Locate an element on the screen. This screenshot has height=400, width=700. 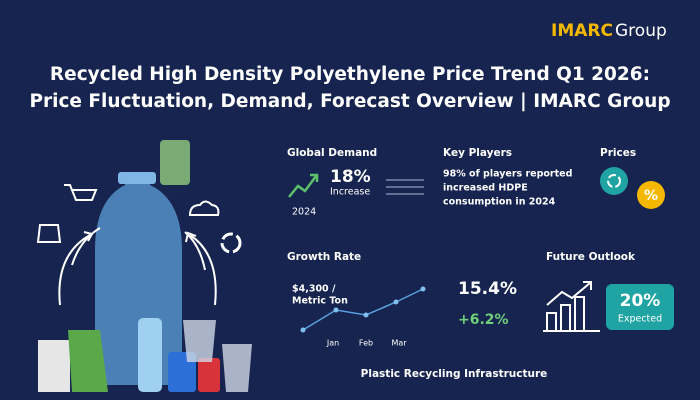
percent-symbol: % is located at coordinates (651, 196).